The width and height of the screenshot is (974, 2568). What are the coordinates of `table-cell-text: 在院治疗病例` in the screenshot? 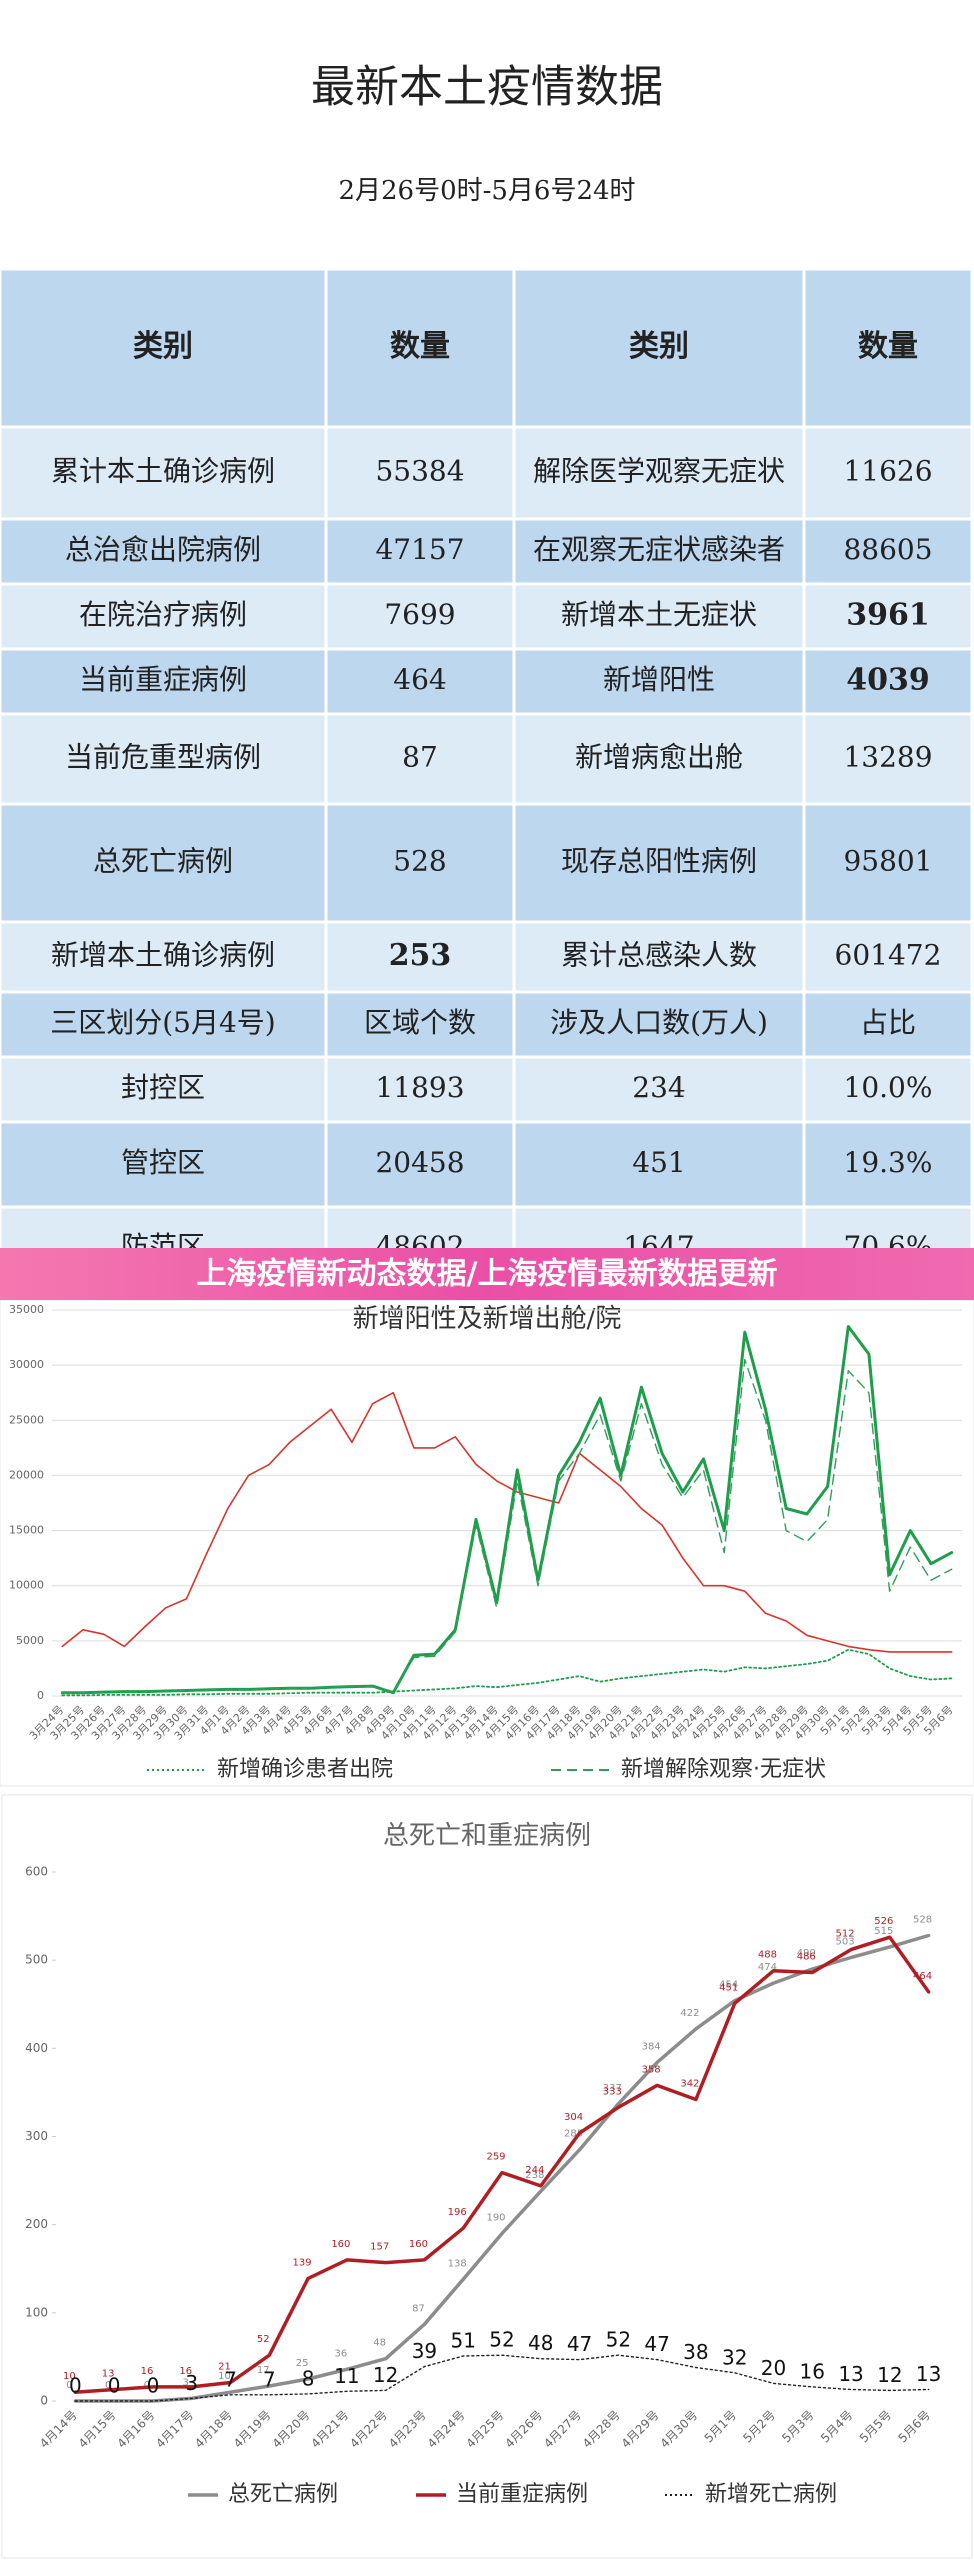 It's located at (163, 614).